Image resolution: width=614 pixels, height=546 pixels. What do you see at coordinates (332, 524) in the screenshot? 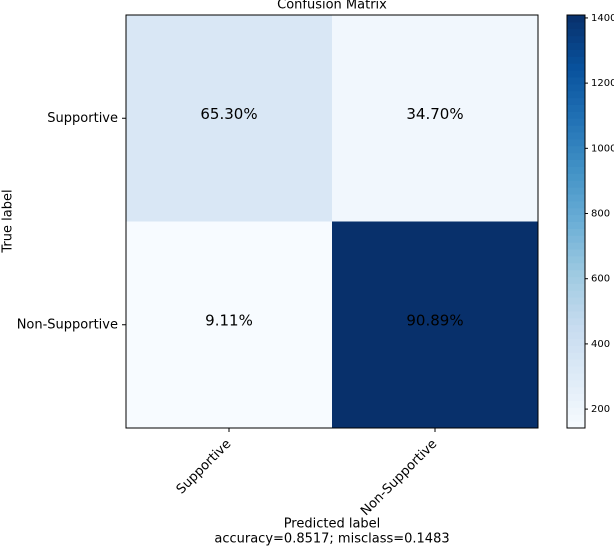
I see `x-axis-label: Predicted label` at bounding box center [332, 524].